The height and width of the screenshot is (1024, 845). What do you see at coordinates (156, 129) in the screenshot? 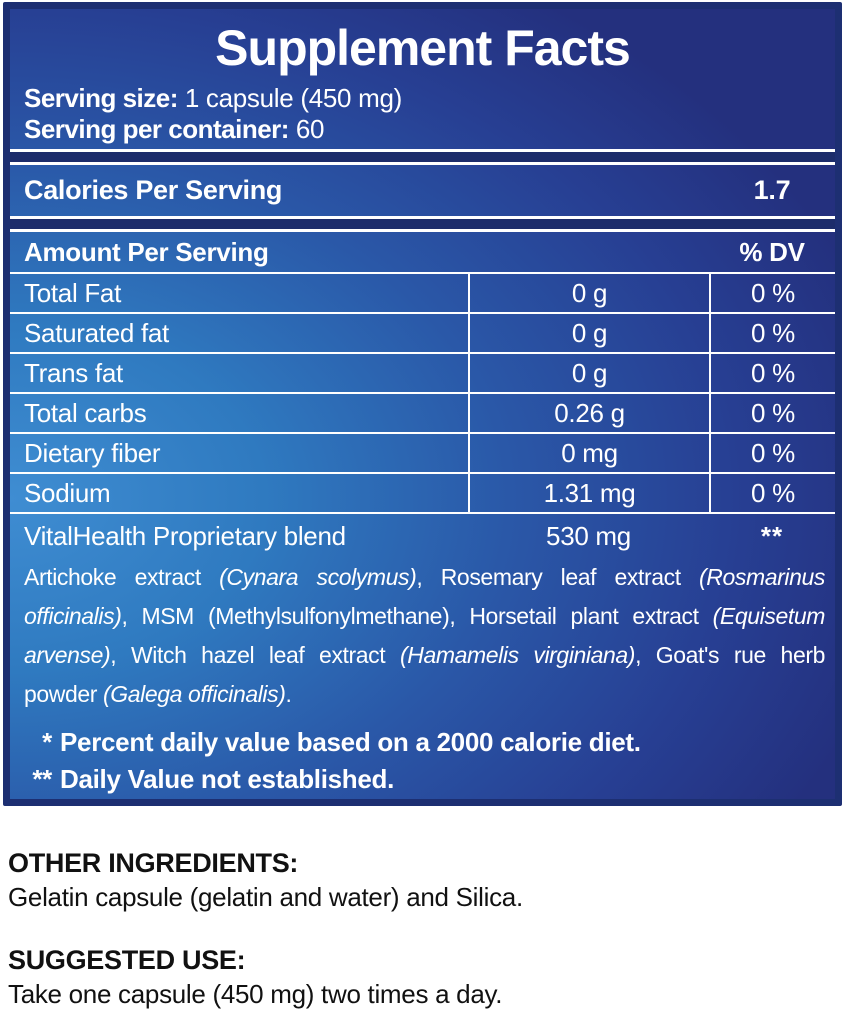
I see `servings-per-container-label: Serving per container:` at bounding box center [156, 129].